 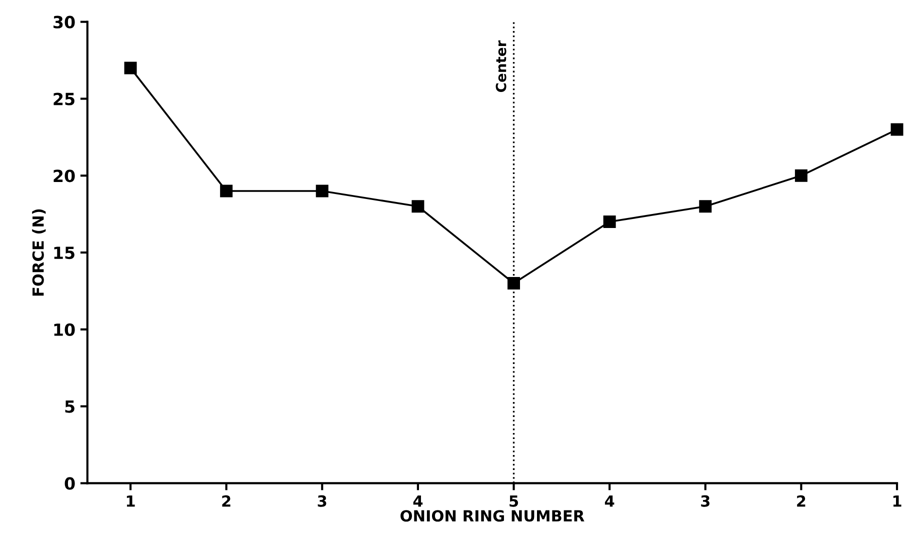 What do you see at coordinates (64, 253) in the screenshot?
I see `y-tick-label: 15` at bounding box center [64, 253].